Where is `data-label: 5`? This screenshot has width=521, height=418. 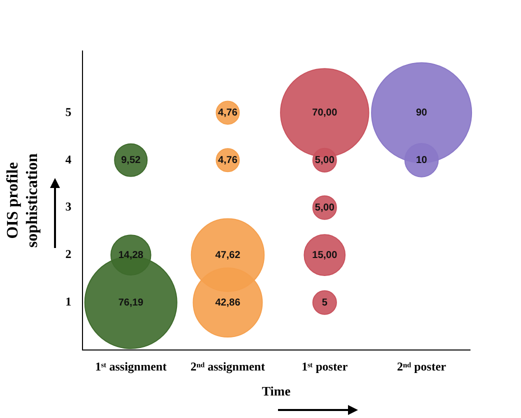
data-label: 5 is located at coordinates (325, 302).